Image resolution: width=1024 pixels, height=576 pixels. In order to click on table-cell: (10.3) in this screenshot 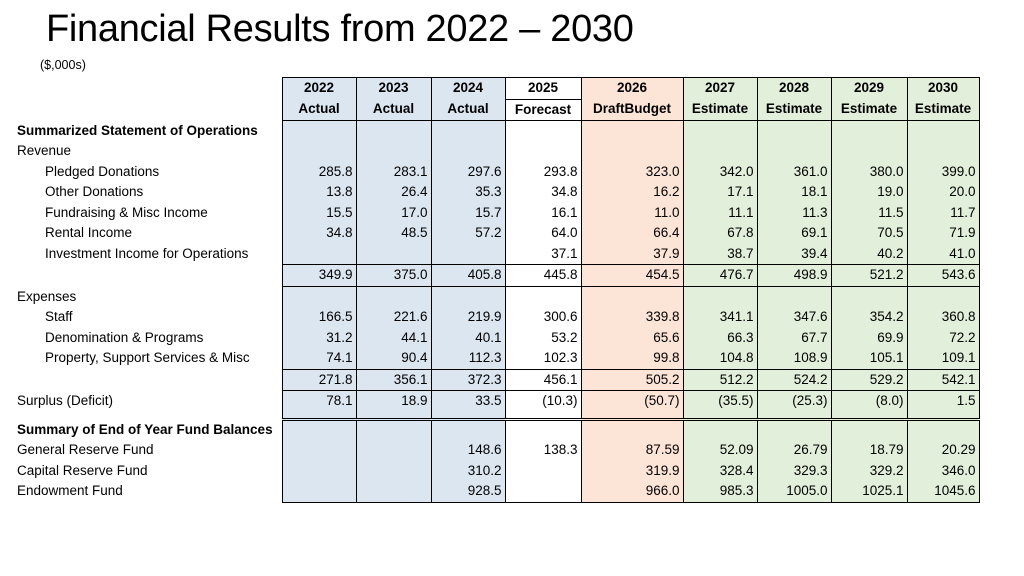, I will do `click(543, 401)`.